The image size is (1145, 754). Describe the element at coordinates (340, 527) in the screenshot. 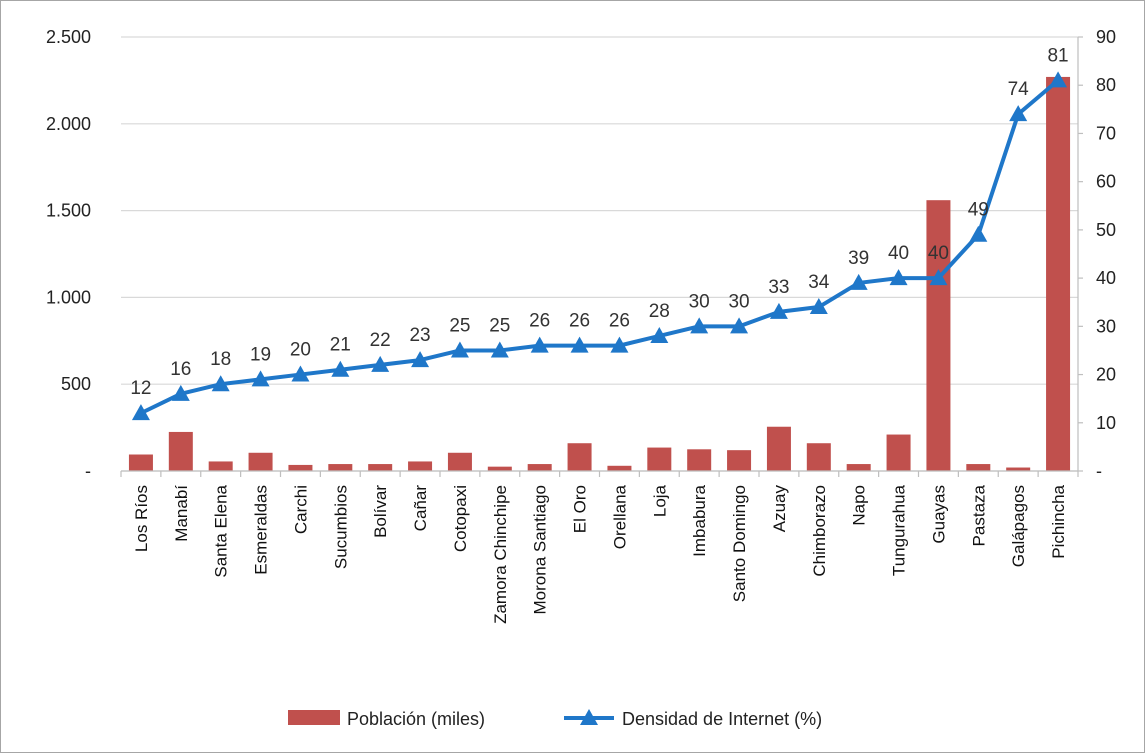

I see `x-category-label: Sucumbios` at that location.